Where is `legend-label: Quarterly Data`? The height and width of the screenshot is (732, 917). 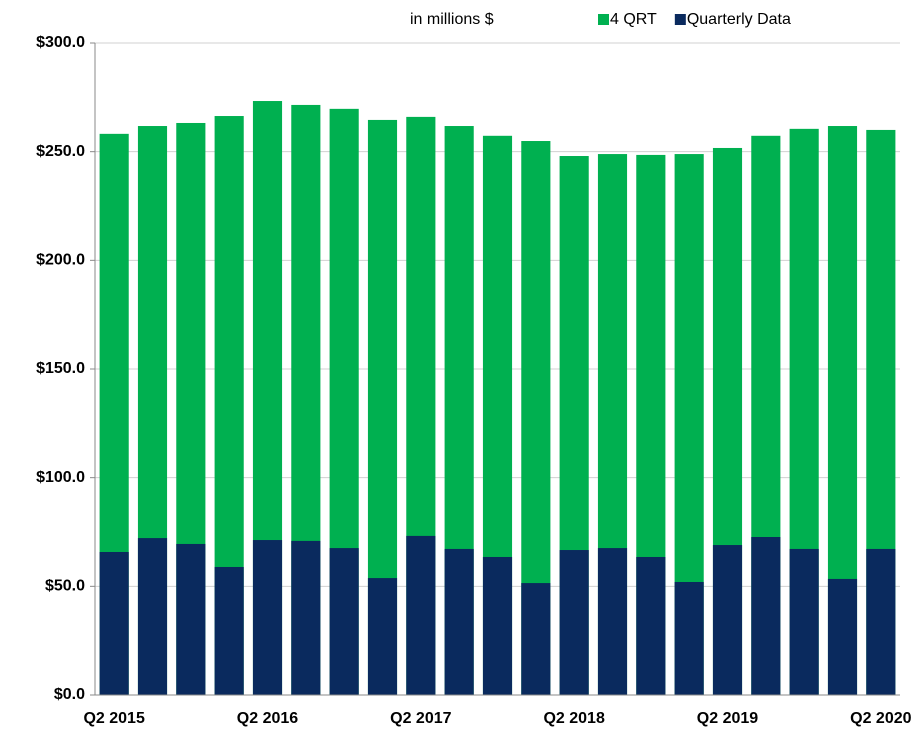
legend-label: Quarterly Data is located at coordinates (739, 19).